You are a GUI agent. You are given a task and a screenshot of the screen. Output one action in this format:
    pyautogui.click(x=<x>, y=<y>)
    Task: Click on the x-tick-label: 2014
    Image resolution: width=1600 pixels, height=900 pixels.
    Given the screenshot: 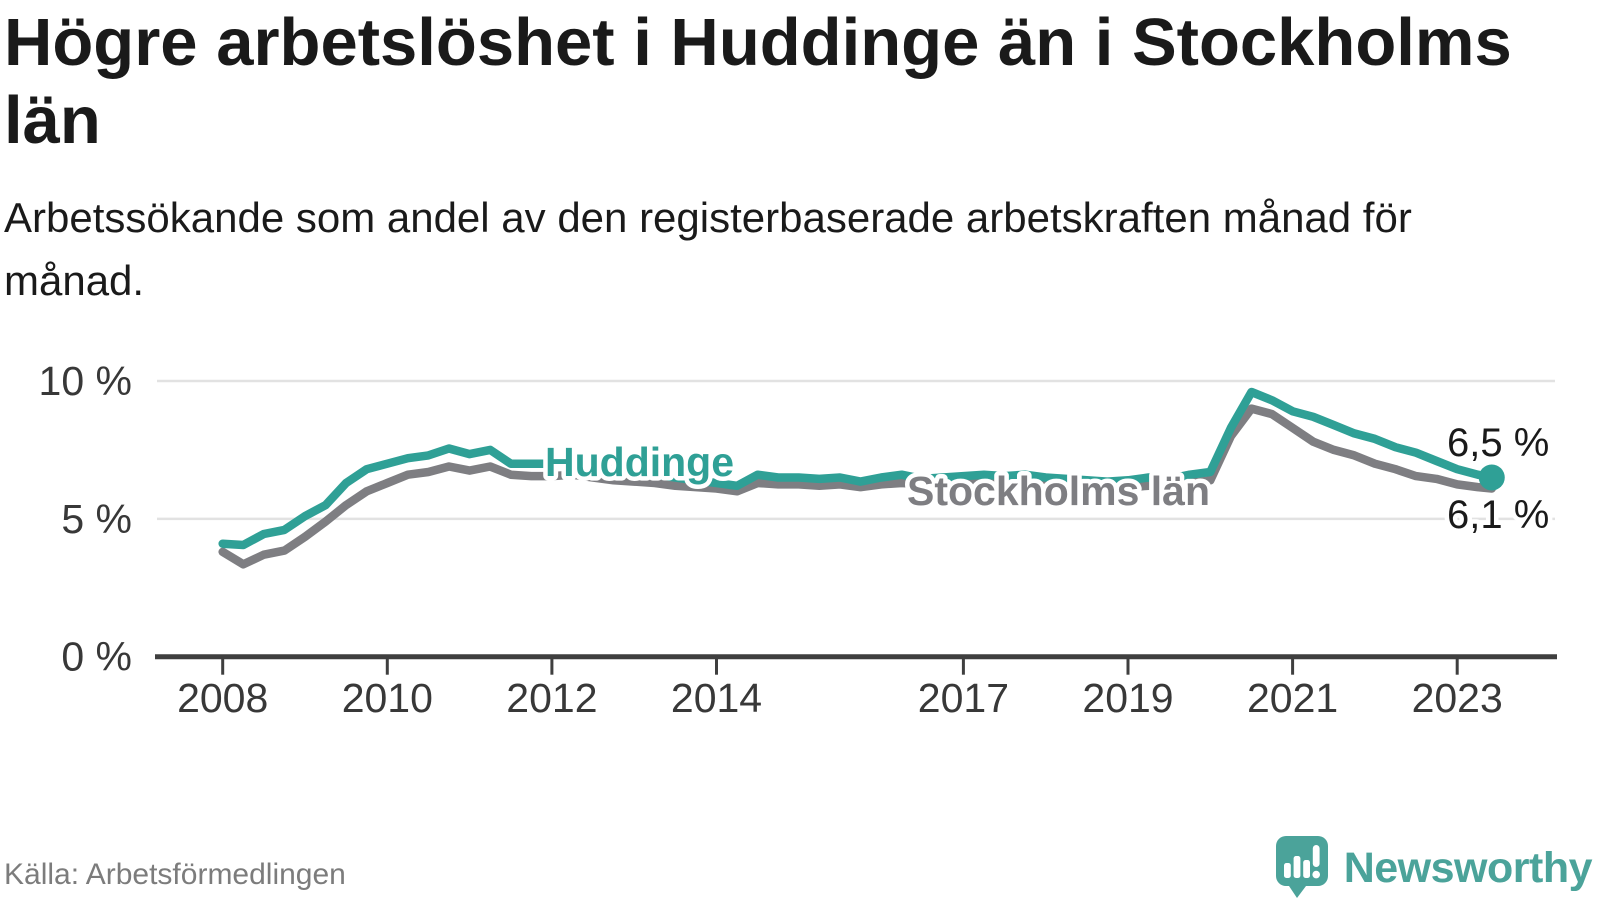 What is the action you would take?
    pyautogui.click(x=716, y=698)
    